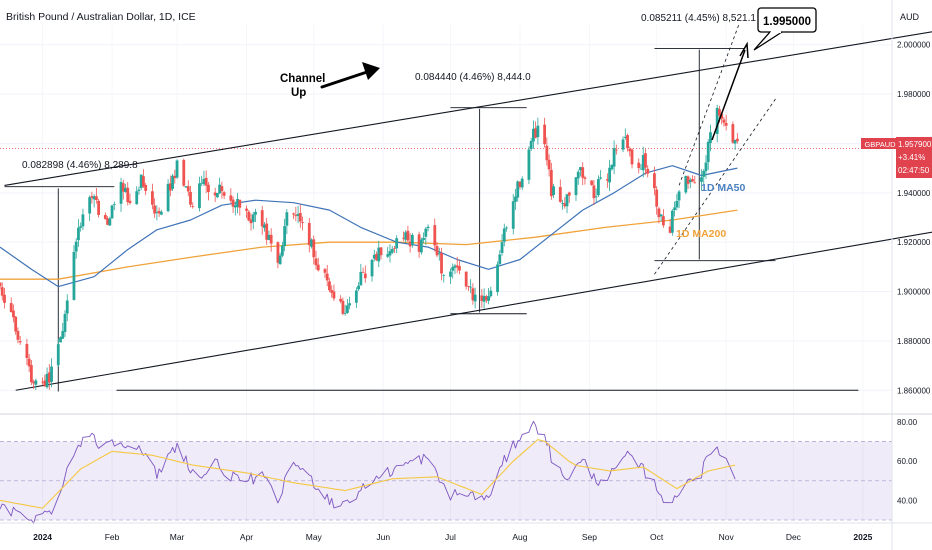 This screenshot has width=932, height=550. What do you see at coordinates (534, 91) in the screenshot?
I see `annotations` at bounding box center [534, 91].